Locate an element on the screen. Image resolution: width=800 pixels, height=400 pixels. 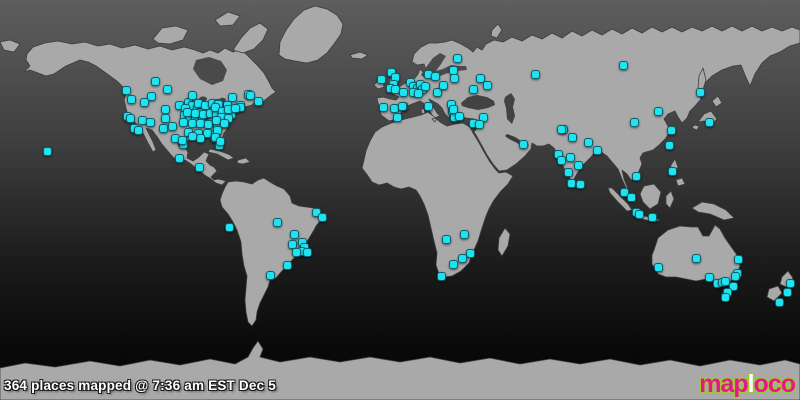
maploco-logo: maploco is located at coordinates (747, 384).